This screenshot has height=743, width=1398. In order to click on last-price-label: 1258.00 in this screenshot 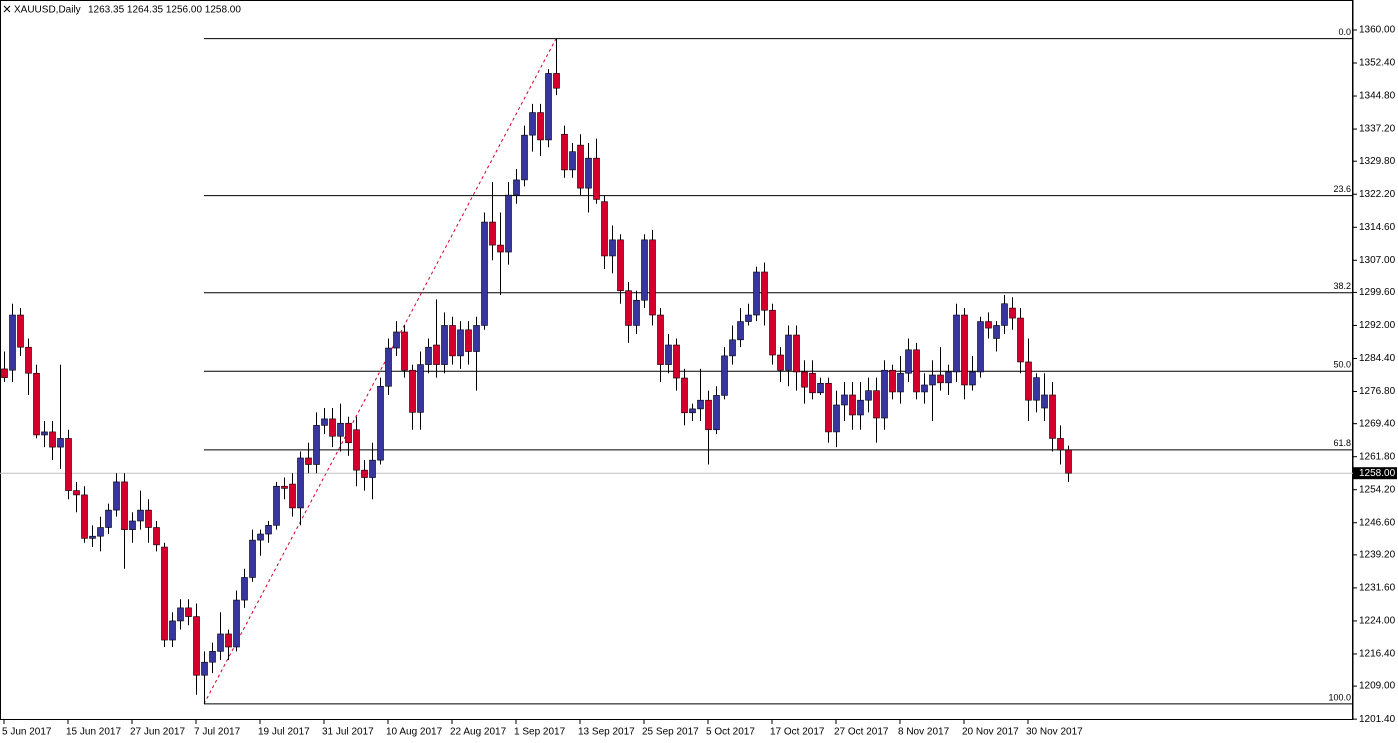, I will do `click(1377, 473)`.